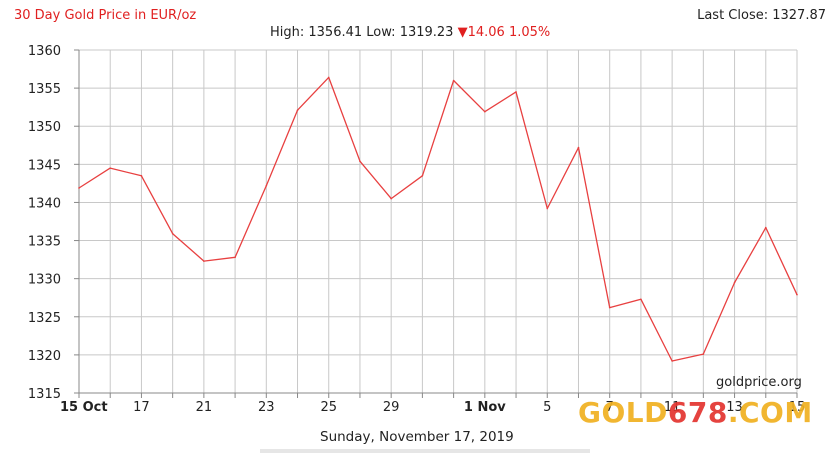 This screenshot has width=826, height=453. I want to click on x-axis-ticks: 15 Oct 17 21 23 25 29 1 Nov 5 7 11 13 15, so click(432, 404).